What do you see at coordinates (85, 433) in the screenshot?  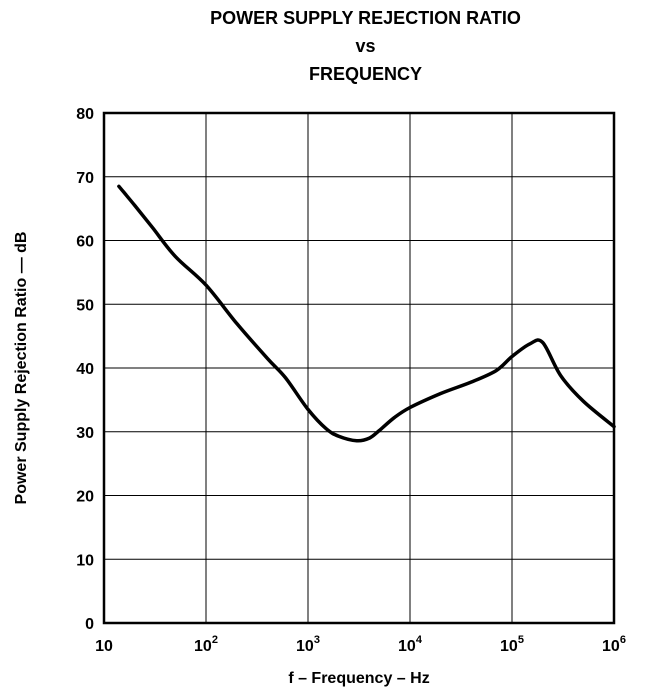 I see `y-tick-label: 30` at bounding box center [85, 433].